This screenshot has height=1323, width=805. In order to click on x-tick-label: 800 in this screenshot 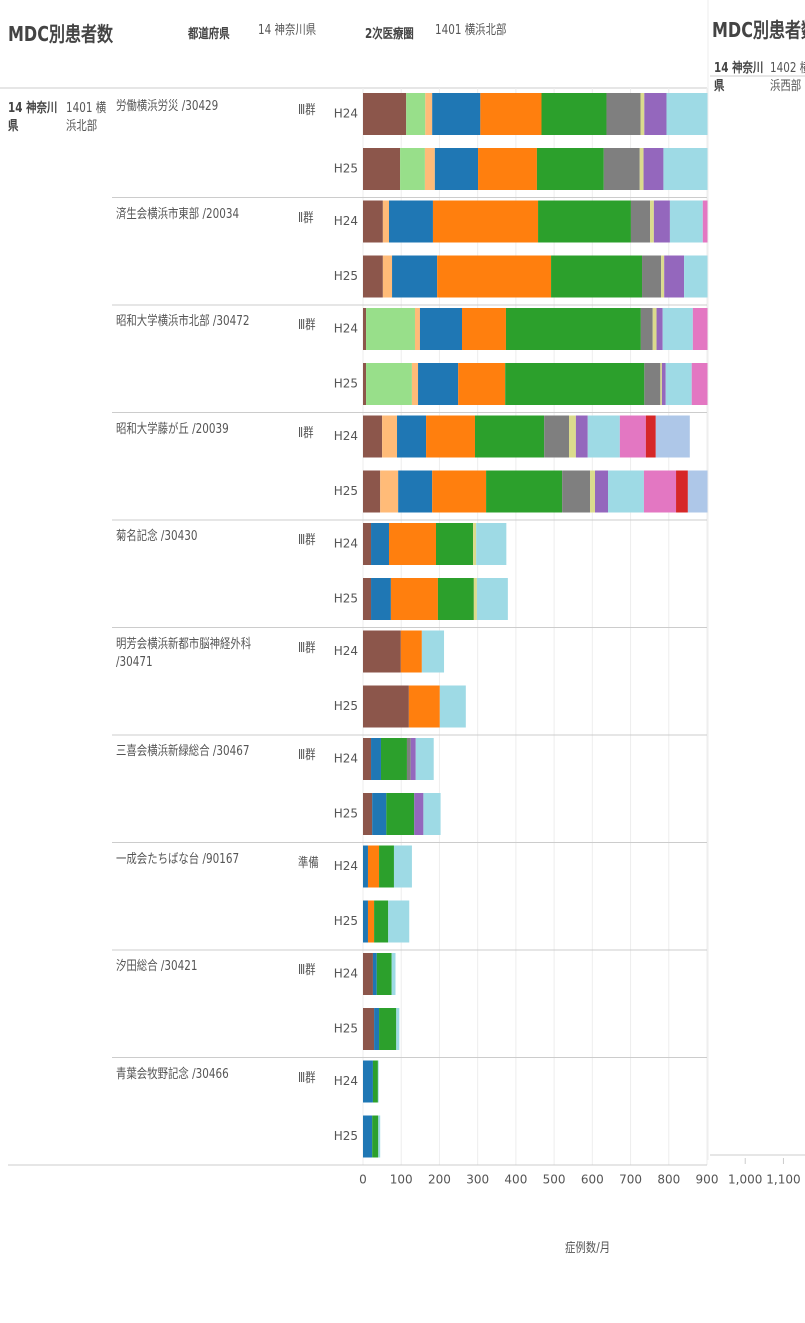, I will do `click(668, 1180)`.